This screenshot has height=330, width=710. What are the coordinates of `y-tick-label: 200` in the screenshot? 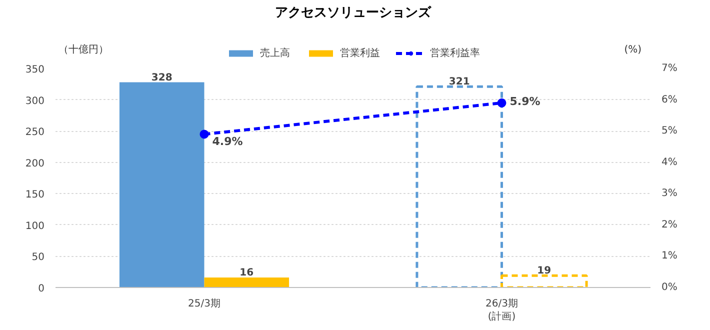 It's located at (35, 164).